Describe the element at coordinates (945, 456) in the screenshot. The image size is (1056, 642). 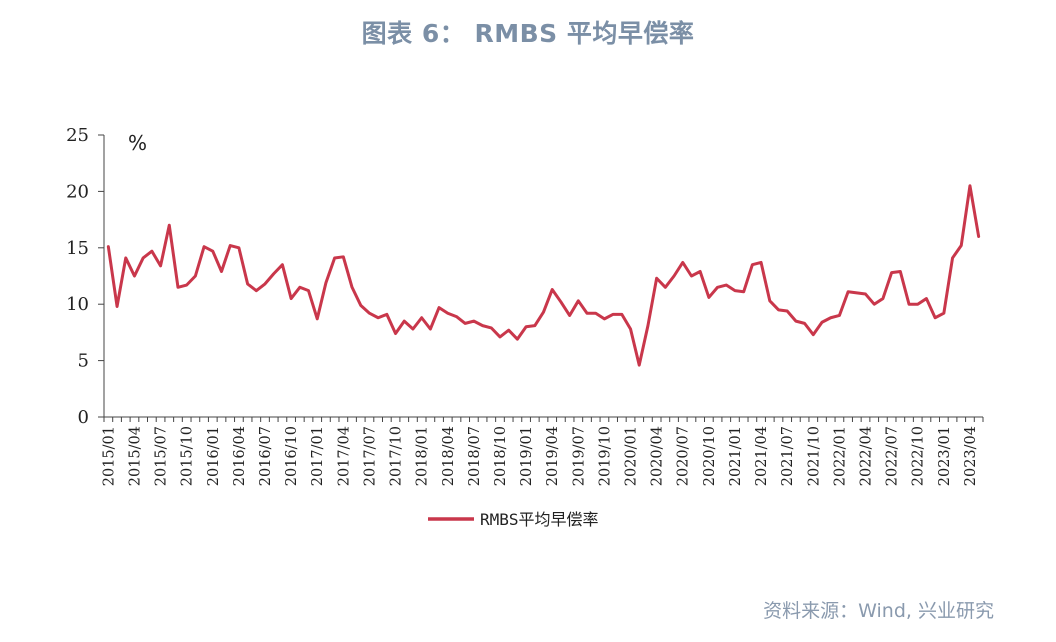
I see `x-tick-label: 2023/01` at that location.